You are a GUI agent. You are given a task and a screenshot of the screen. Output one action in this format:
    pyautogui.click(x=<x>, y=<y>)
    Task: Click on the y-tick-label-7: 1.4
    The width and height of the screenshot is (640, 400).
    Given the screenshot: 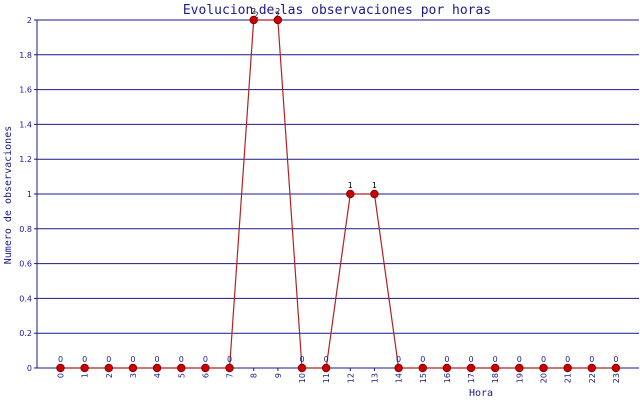 What is the action you would take?
    pyautogui.click(x=25, y=124)
    